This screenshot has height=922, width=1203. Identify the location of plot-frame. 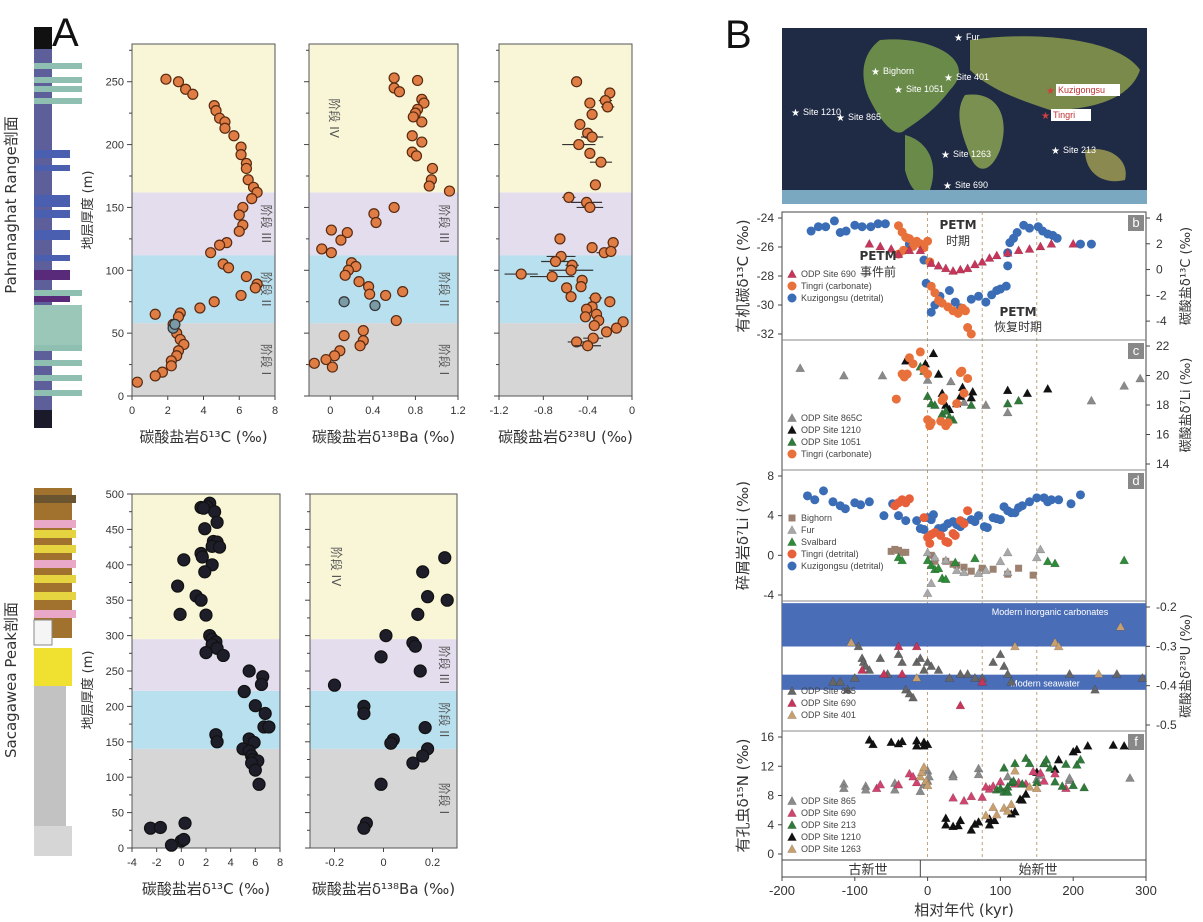
(565, 220).